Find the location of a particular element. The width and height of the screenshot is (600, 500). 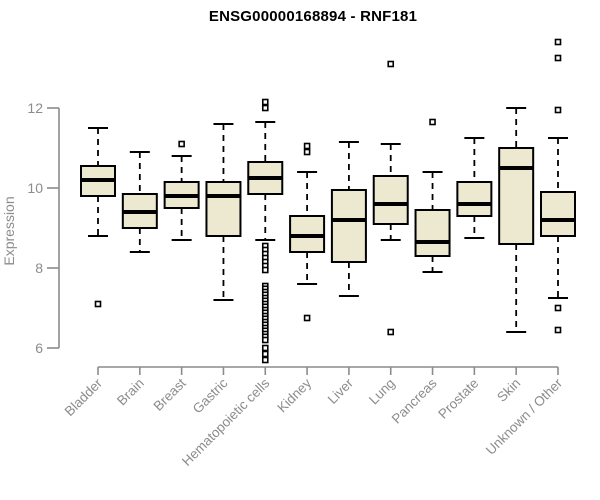

box-group-skin is located at coordinates (516, 220).